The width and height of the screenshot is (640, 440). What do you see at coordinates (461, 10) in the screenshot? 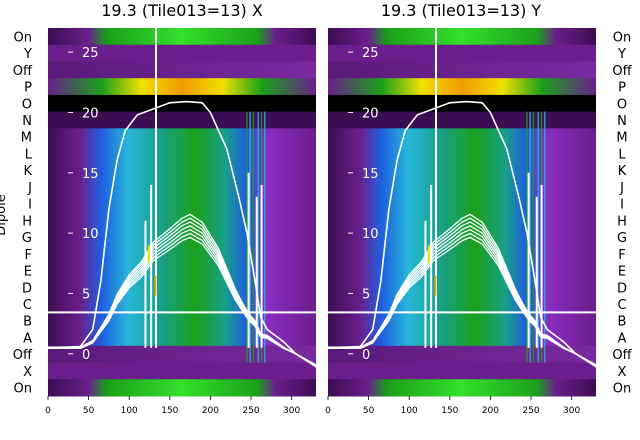
I see `panel-y-title: 19.3 (Tile013=13) Y` at bounding box center [461, 10].